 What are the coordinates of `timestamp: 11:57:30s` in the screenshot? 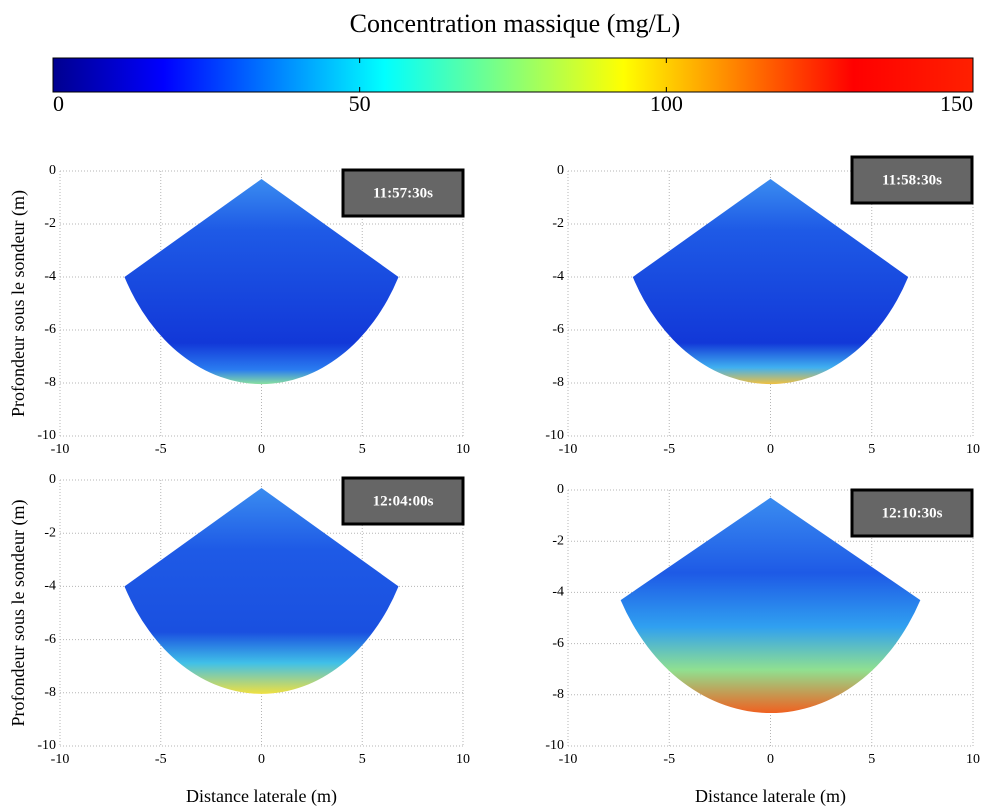 It's located at (403, 193).